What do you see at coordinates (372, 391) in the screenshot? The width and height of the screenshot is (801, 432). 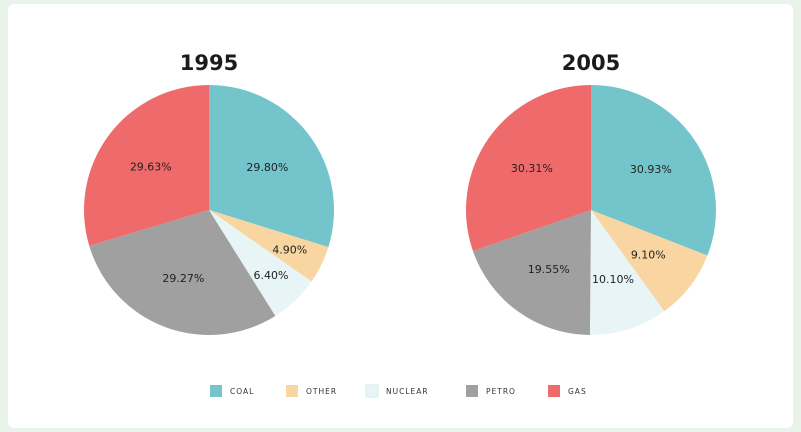 I see `legend-swatch-nuclear` at bounding box center [372, 391].